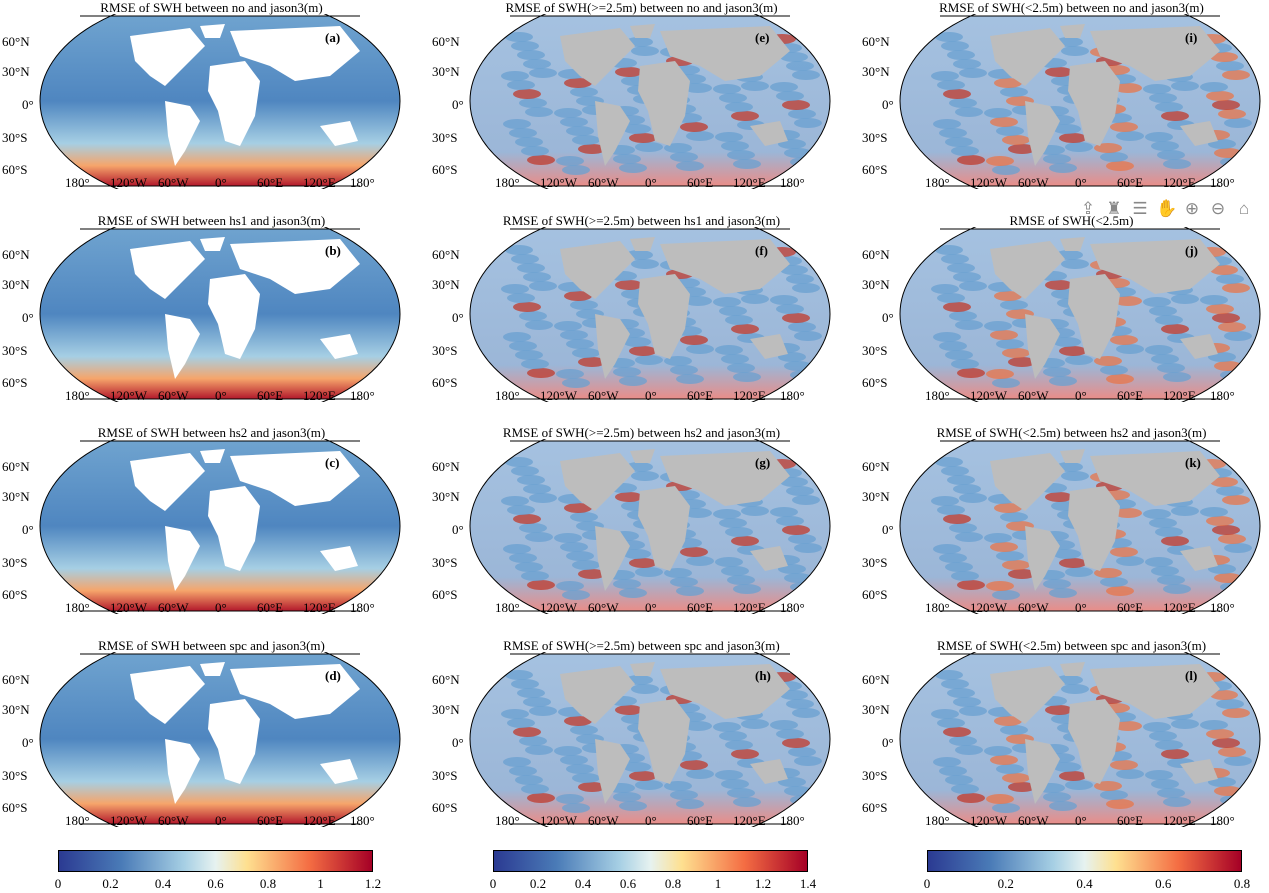  Describe the element at coordinates (333, 675) in the screenshot. I see `panel-label: (d)` at that location.